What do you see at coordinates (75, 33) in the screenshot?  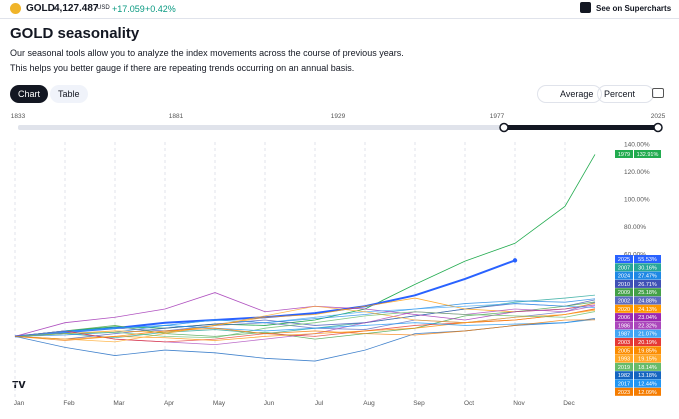 I see `page-title: GOLD seasonality` at bounding box center [75, 33].